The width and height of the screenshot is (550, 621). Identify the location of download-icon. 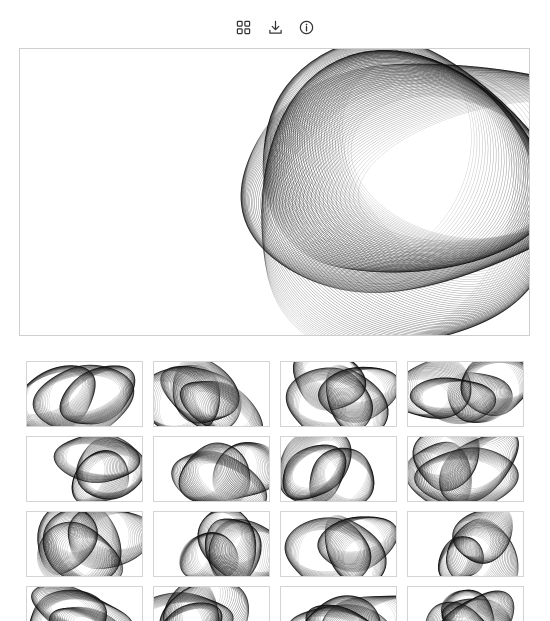
(275, 27).